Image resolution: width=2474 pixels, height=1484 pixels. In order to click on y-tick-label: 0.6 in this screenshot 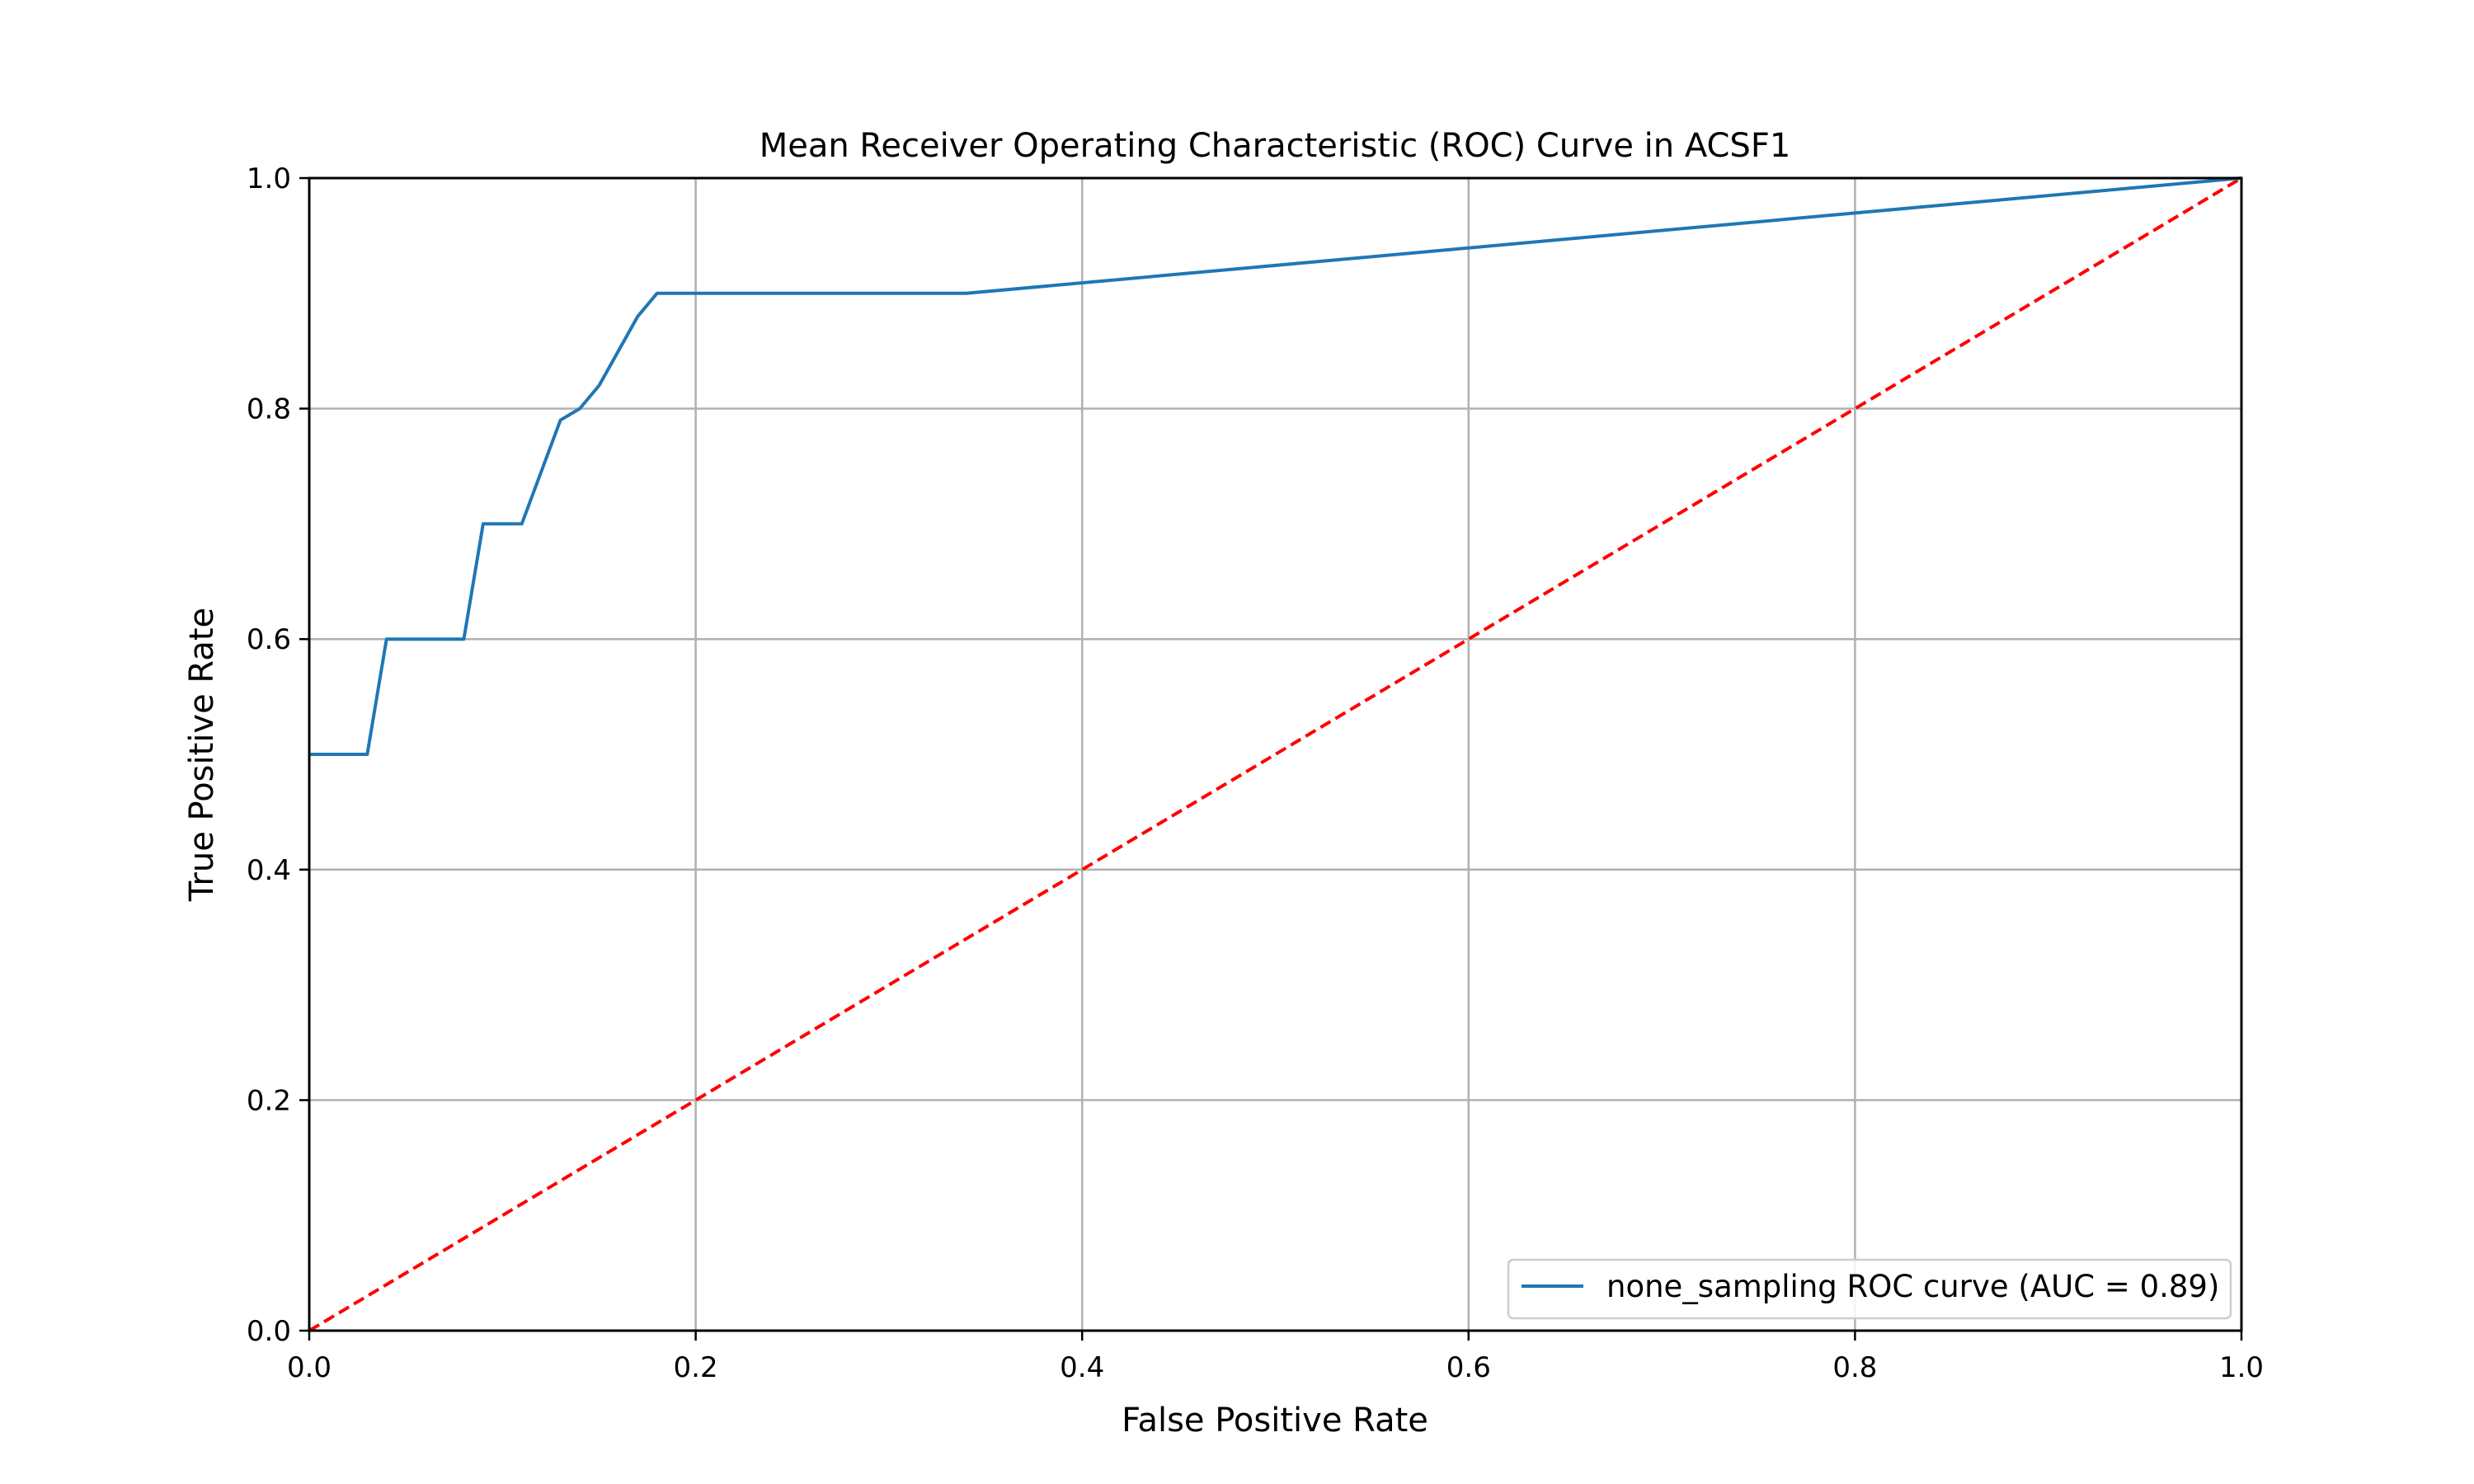, I will do `click(269, 639)`.